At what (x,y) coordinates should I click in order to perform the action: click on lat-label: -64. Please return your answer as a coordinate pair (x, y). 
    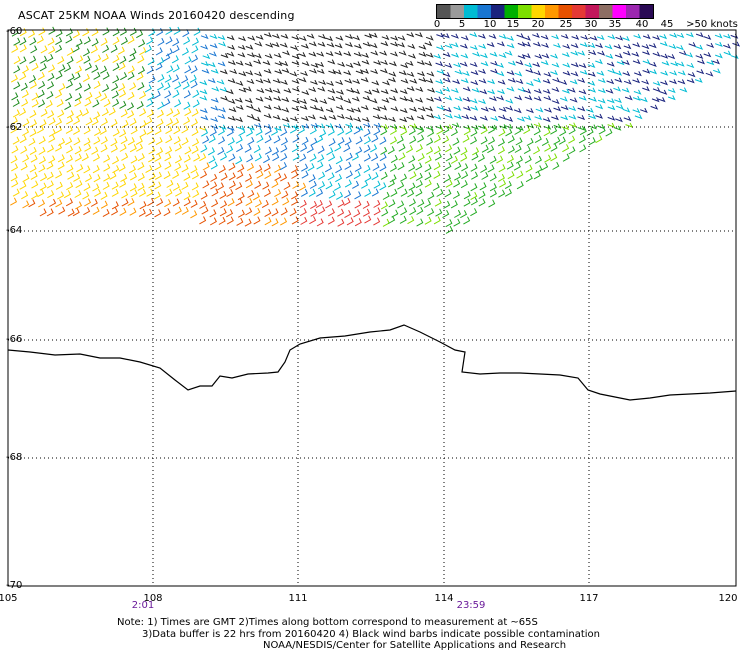
    Looking at the image, I should click on (14, 230).